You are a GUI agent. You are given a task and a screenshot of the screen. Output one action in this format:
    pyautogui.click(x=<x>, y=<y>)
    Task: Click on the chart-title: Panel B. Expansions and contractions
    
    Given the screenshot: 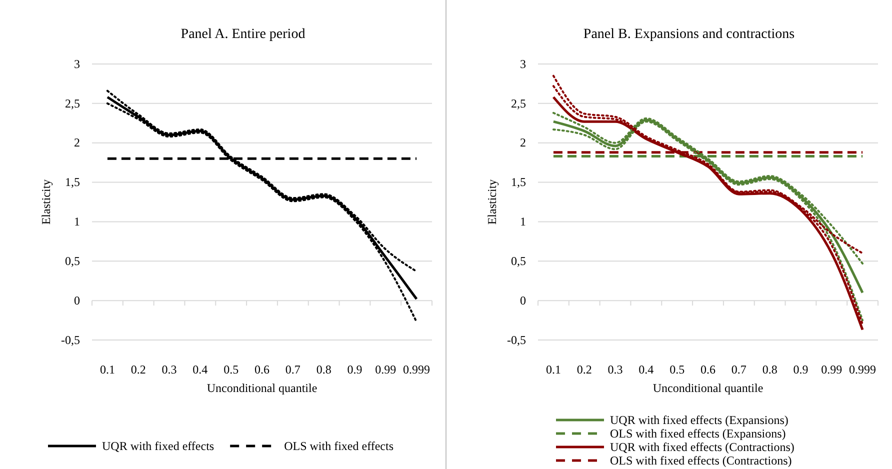 What is the action you would take?
    pyautogui.click(x=689, y=34)
    